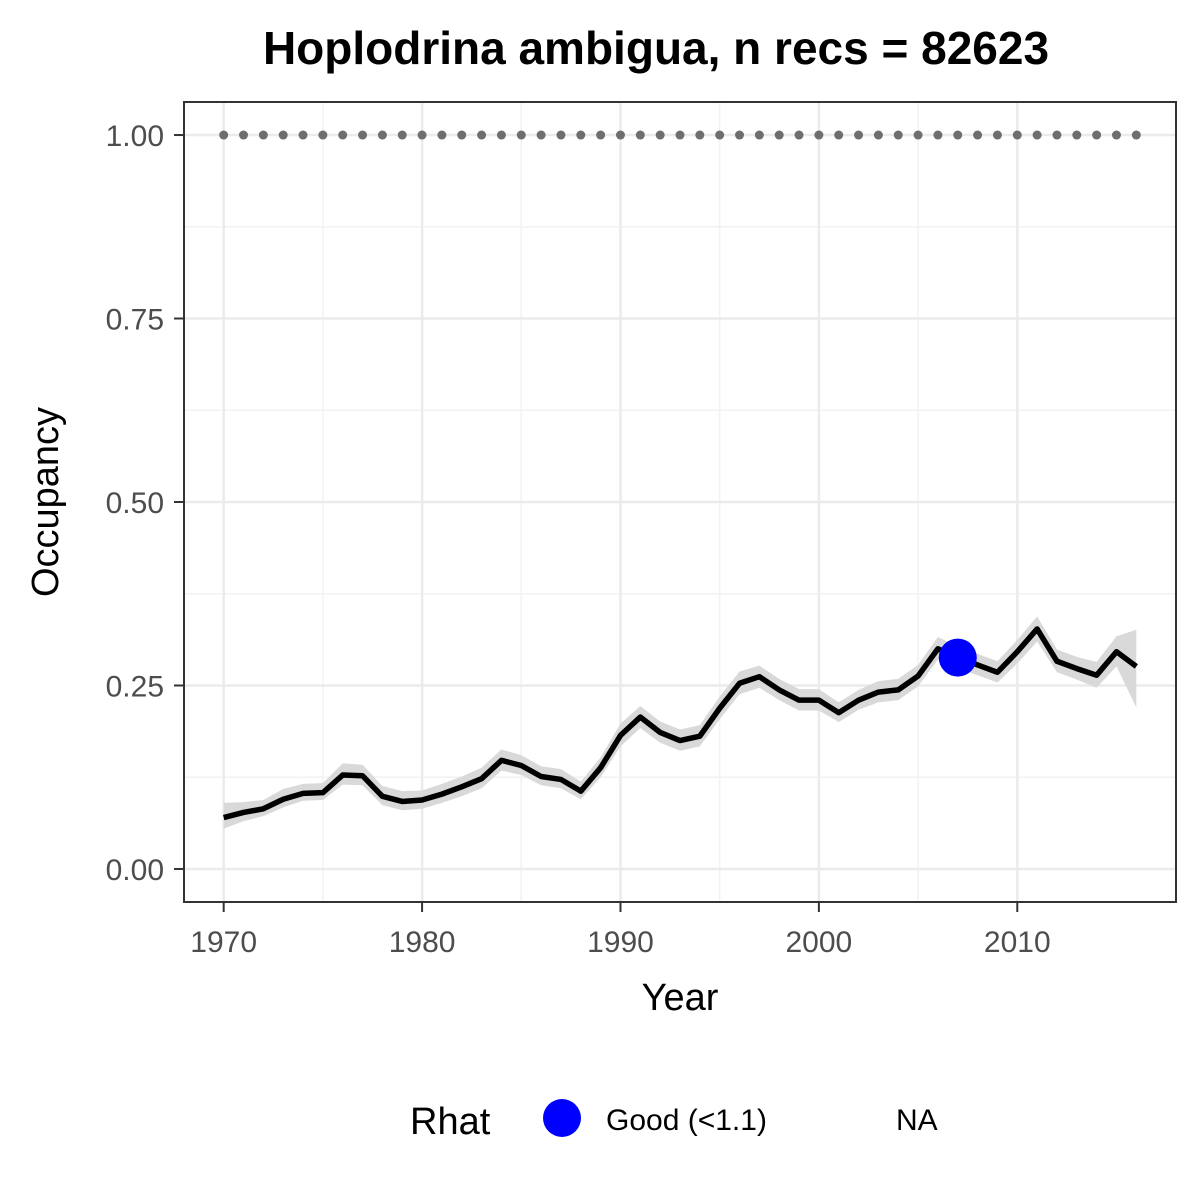 The image size is (1200, 1200). What do you see at coordinates (656, 48) in the screenshot?
I see `chart-title: Hoplodrina ambigua, n recs = 82623` at bounding box center [656, 48].